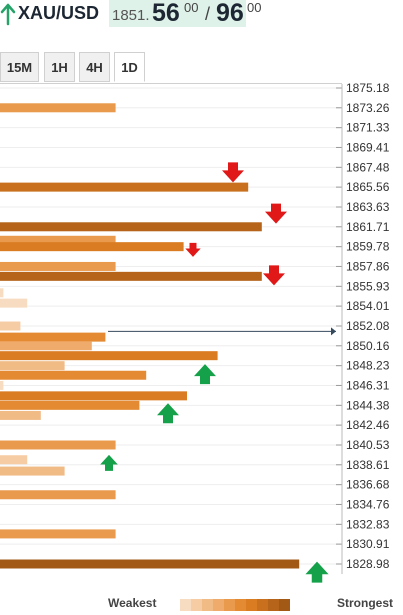  What do you see at coordinates (368, 207) in the screenshot?
I see `axis-tick-label: 1863.63` at bounding box center [368, 207].